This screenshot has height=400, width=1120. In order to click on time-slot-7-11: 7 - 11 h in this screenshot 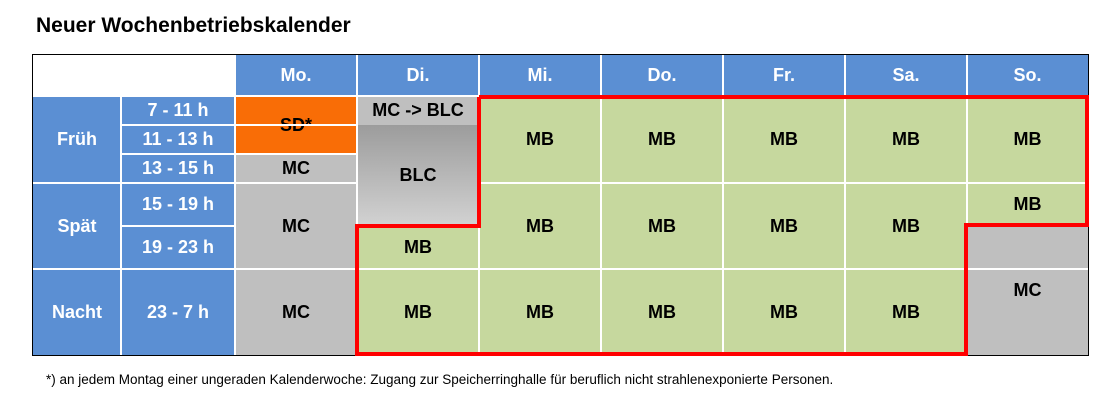, I will do `click(178, 110)`.